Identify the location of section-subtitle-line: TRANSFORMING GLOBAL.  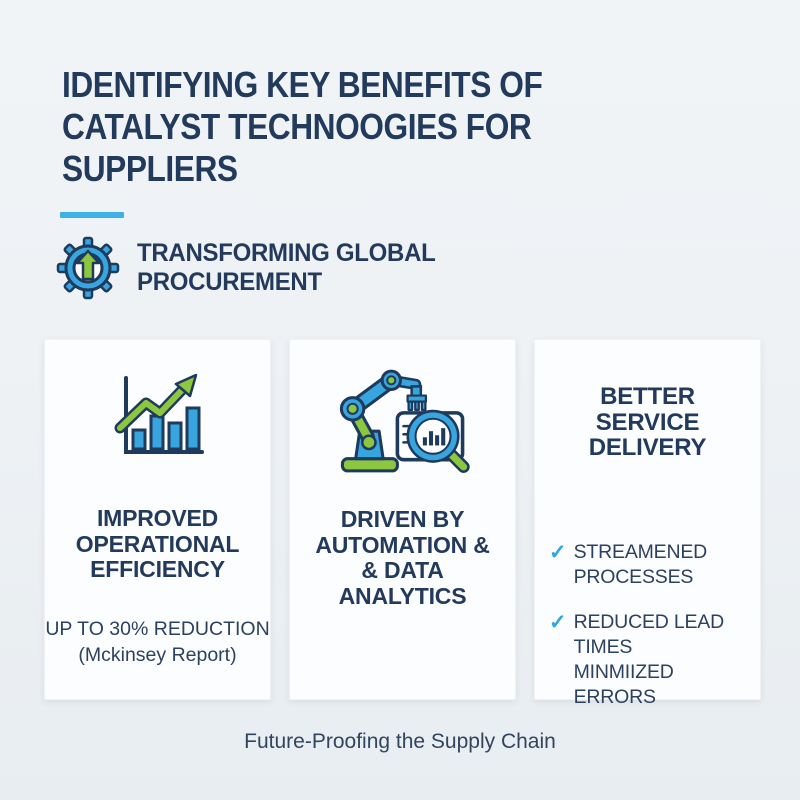
(286, 253).